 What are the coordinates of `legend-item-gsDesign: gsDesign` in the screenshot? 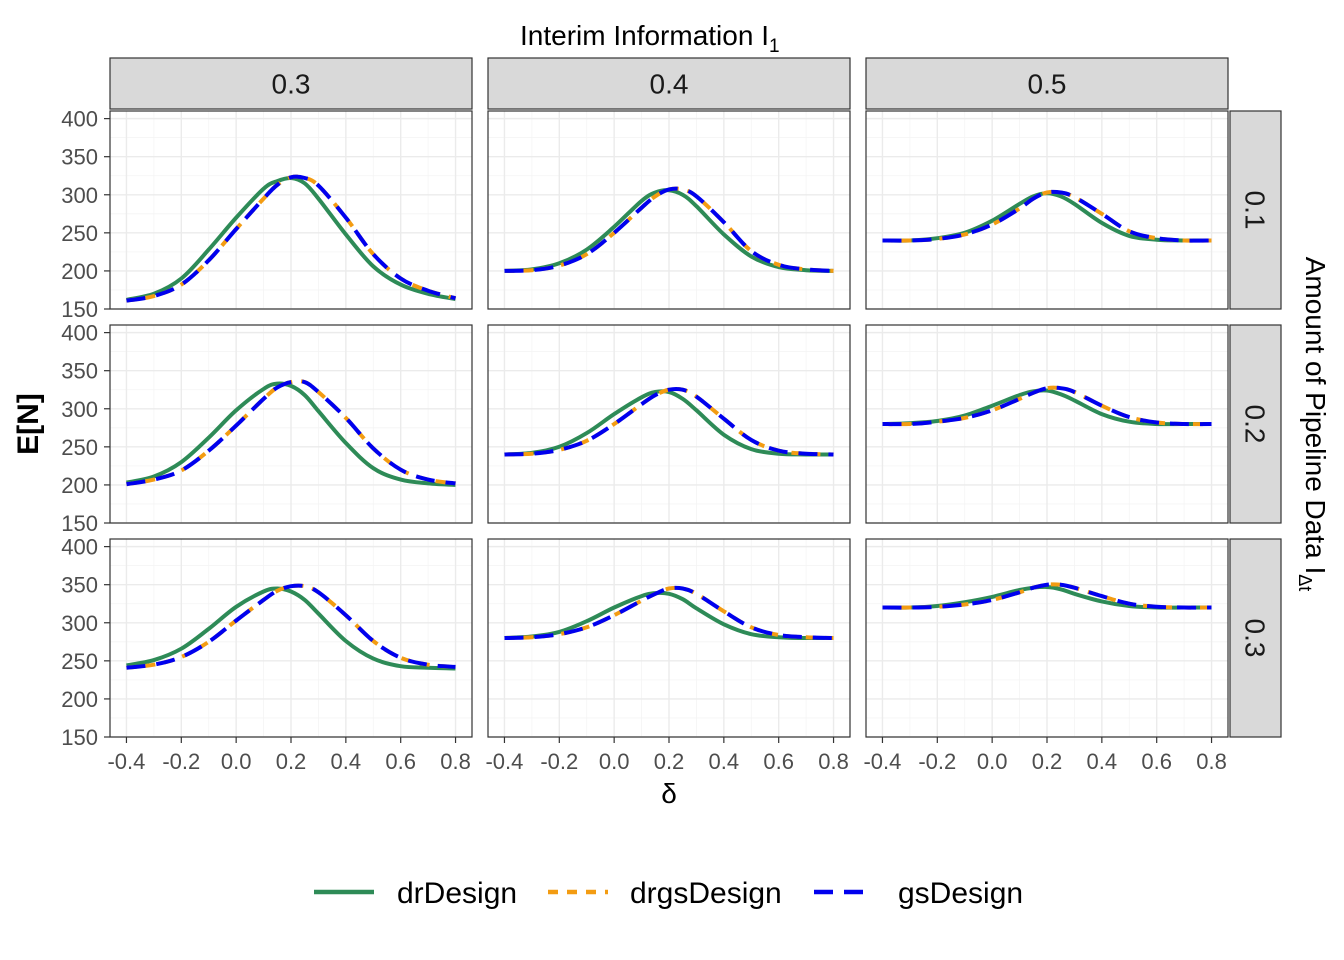 It's located at (918, 893).